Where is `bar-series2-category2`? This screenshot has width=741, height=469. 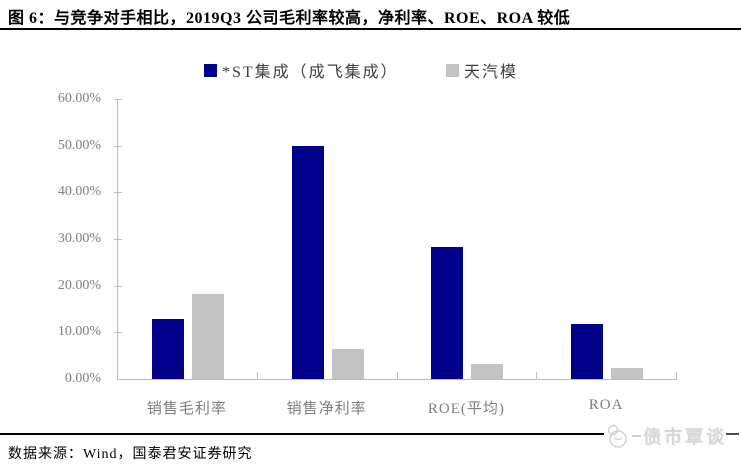
bar-series2-category2 is located at coordinates (347, 364).